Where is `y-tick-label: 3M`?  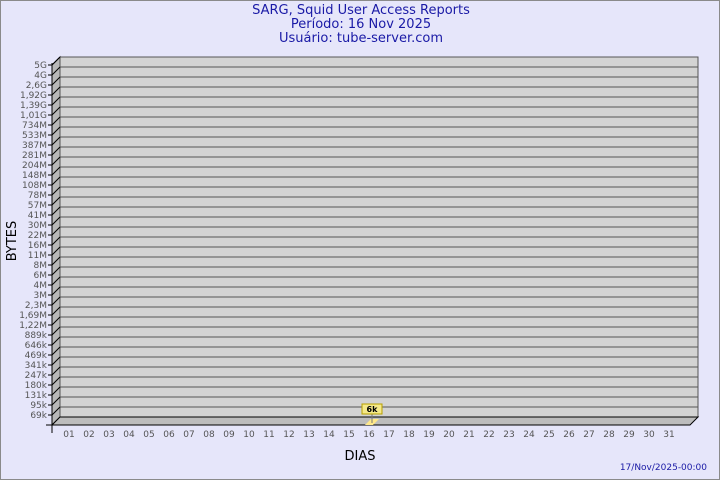
y-tick-label: 3M is located at coordinates (41, 296).